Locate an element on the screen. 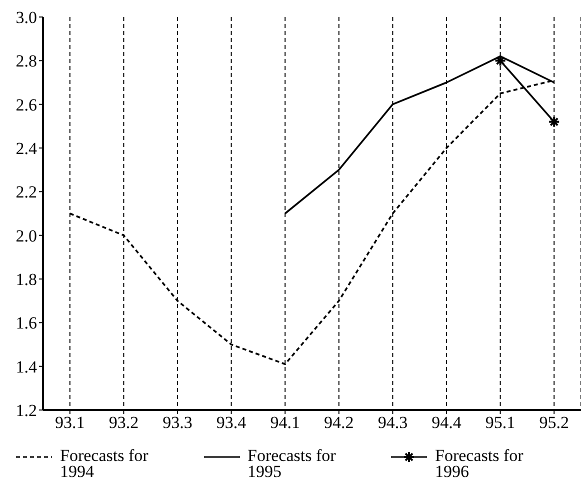 The image size is (581, 503). x-tick-label: 94.2 is located at coordinates (339, 422).